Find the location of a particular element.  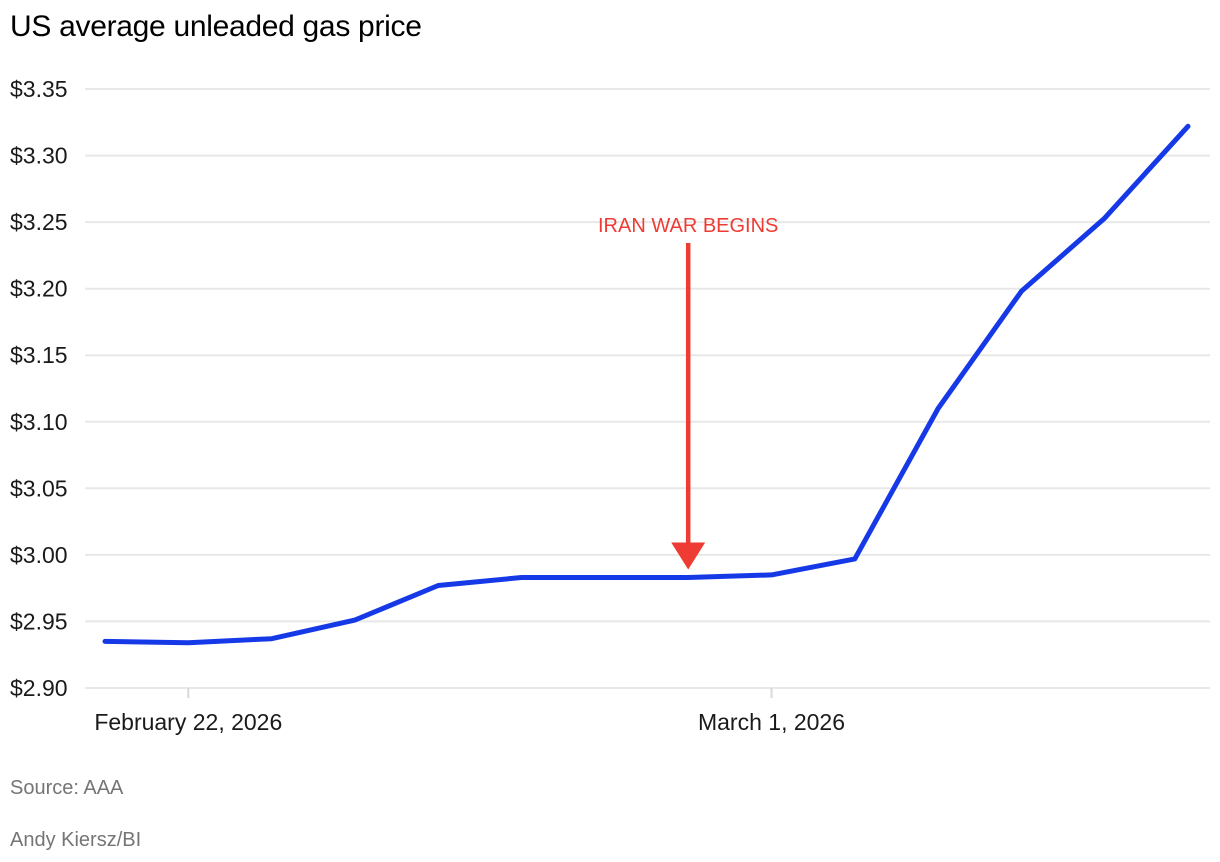

x-axis-label: February 22, 2026 is located at coordinates (188, 722).